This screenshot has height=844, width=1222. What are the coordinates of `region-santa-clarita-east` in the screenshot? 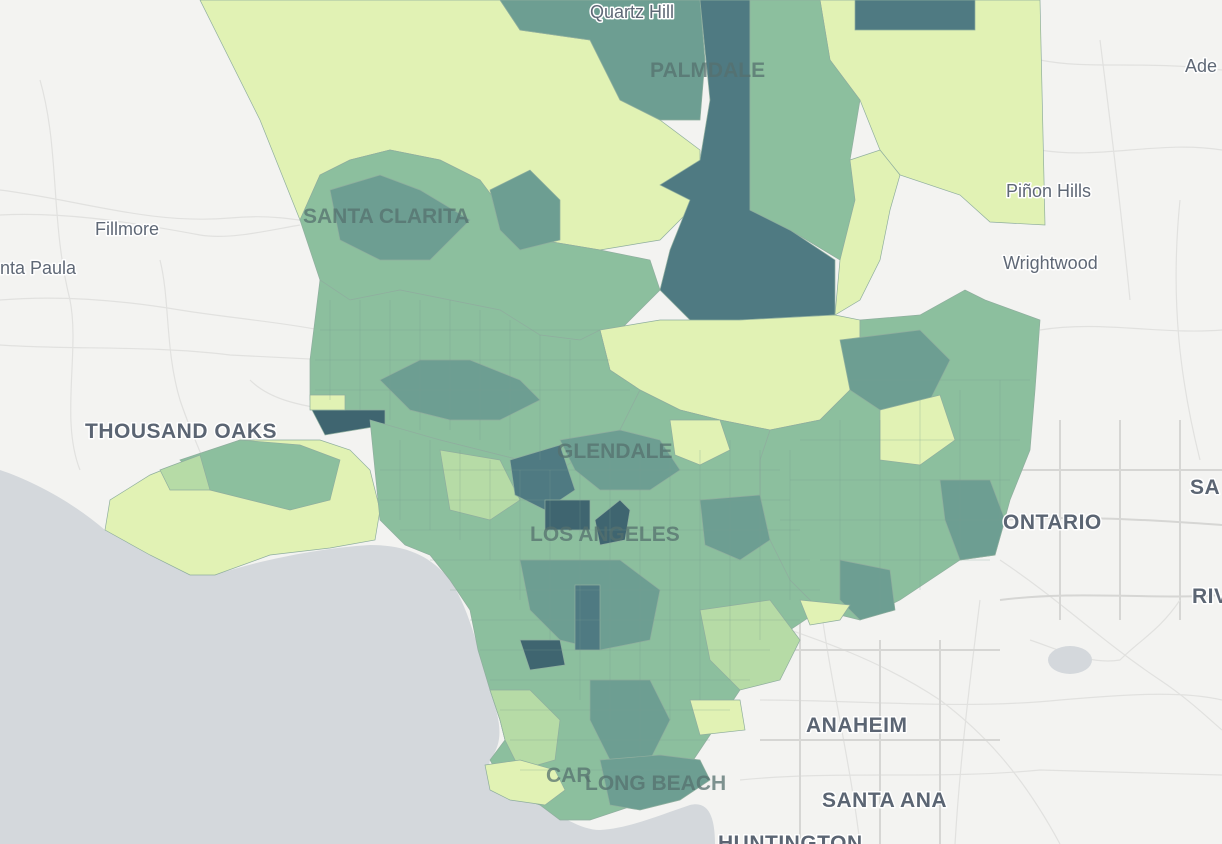 It's located at (525, 210).